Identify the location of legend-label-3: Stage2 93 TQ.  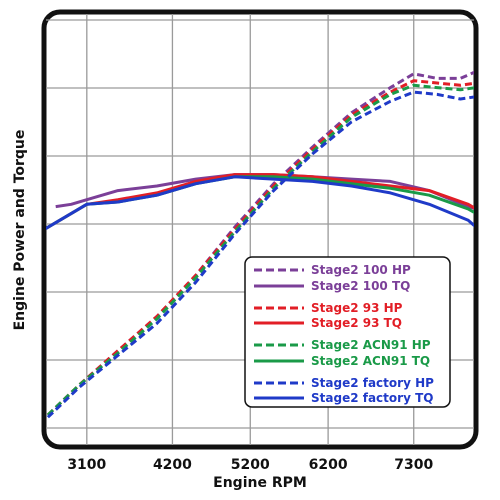
(356, 323).